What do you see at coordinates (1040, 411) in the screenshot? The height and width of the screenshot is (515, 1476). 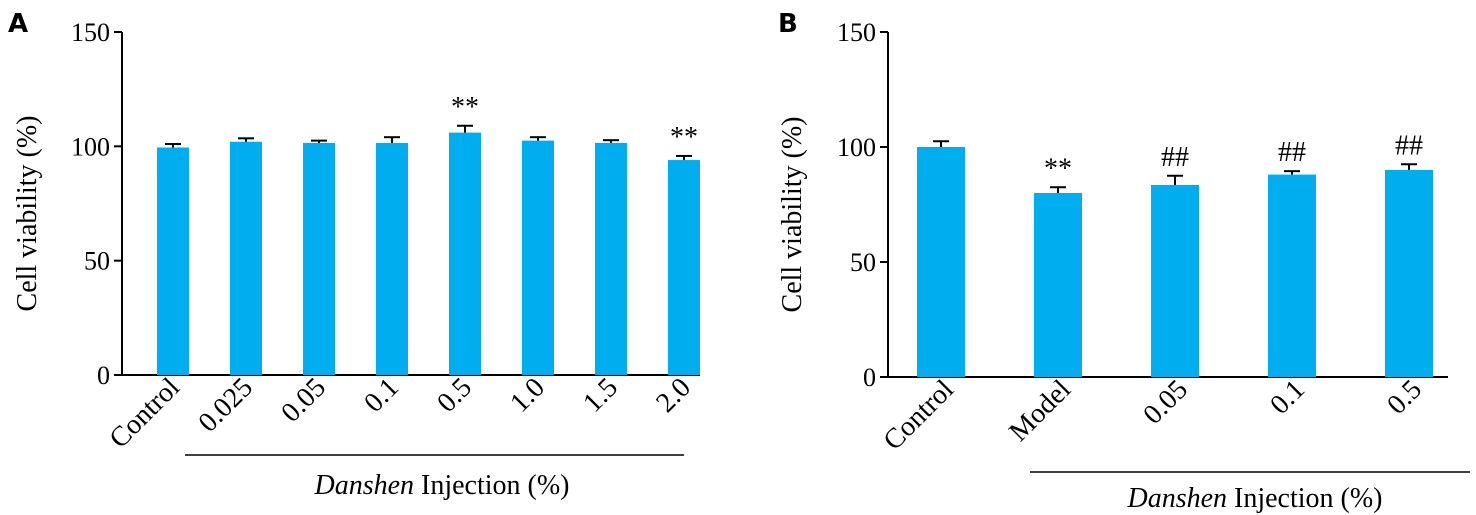 I see `category-label: Model` at bounding box center [1040, 411].